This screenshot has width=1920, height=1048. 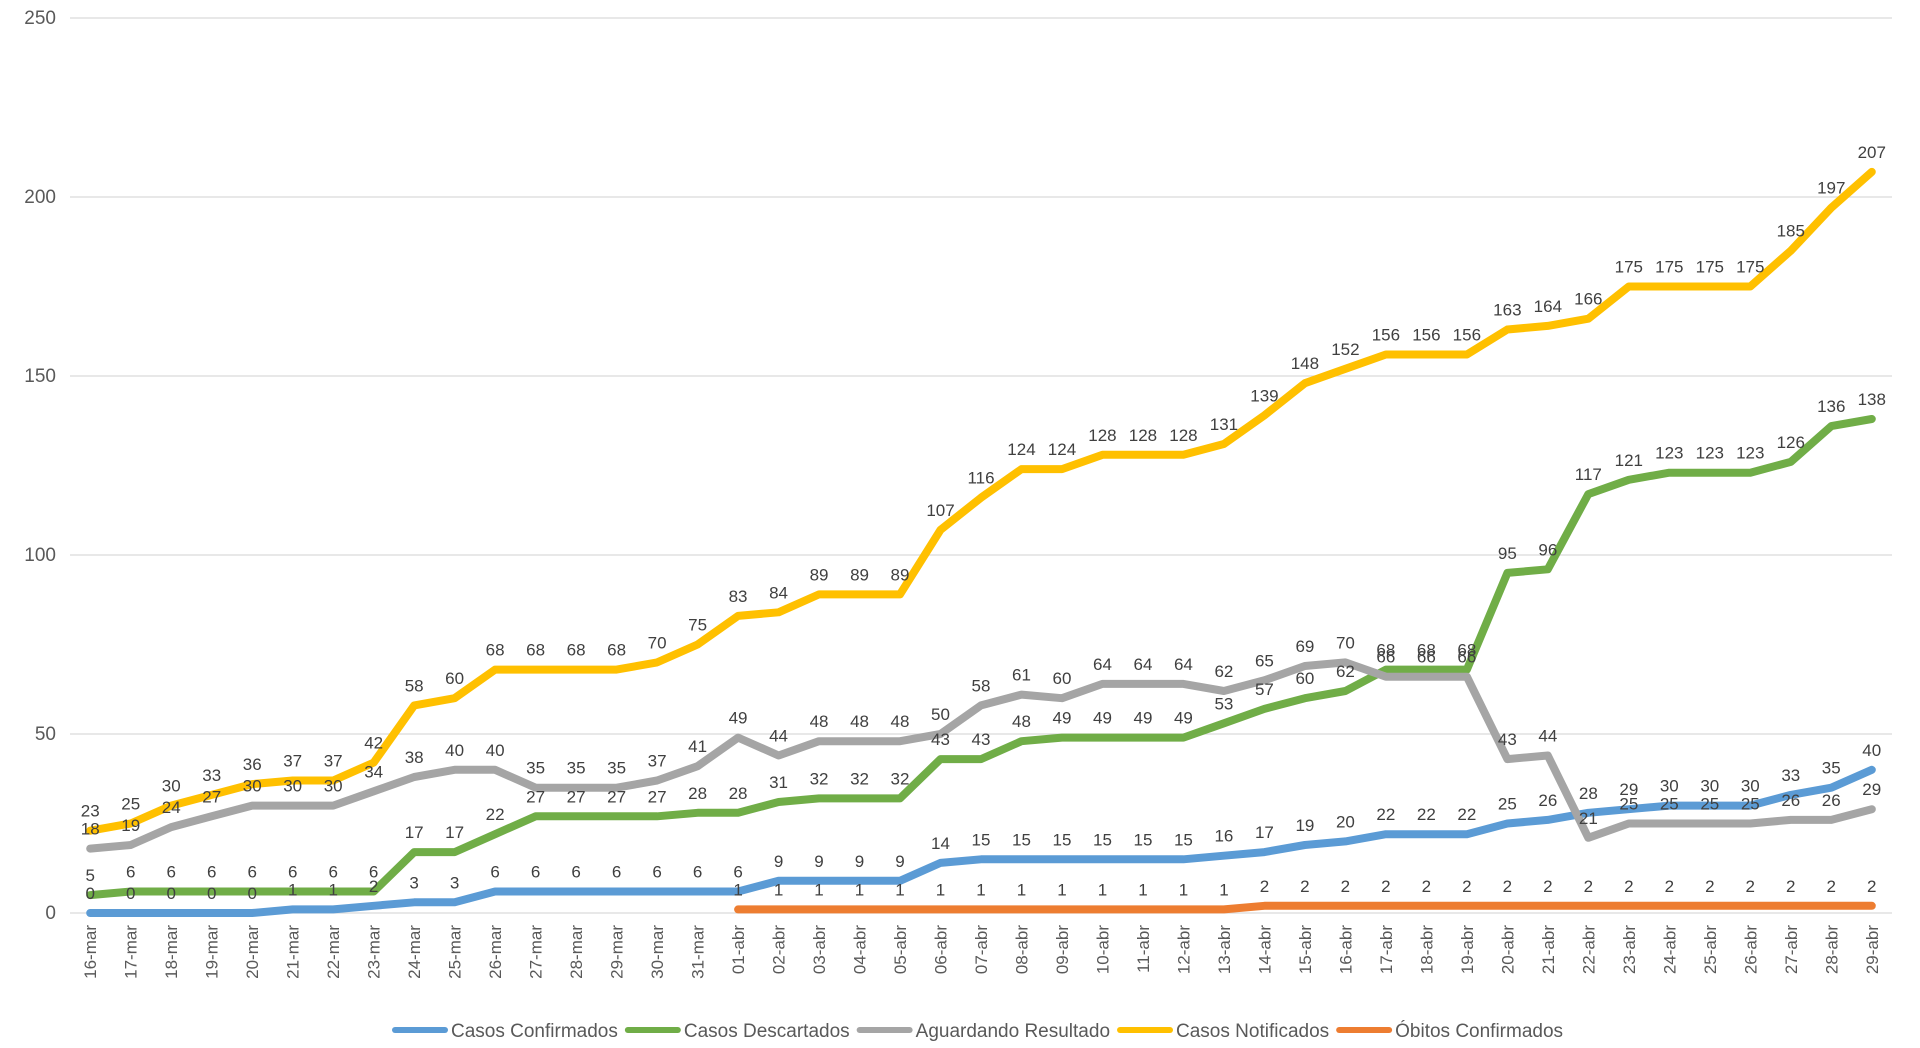 I want to click on y-tick-label: 0, so click(x=50, y=913).